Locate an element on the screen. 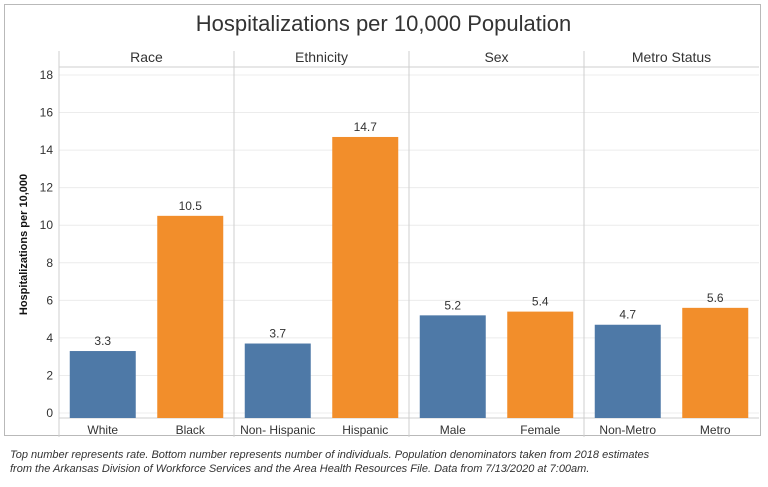  bar-value-label: 10.5 is located at coordinates (191, 206).